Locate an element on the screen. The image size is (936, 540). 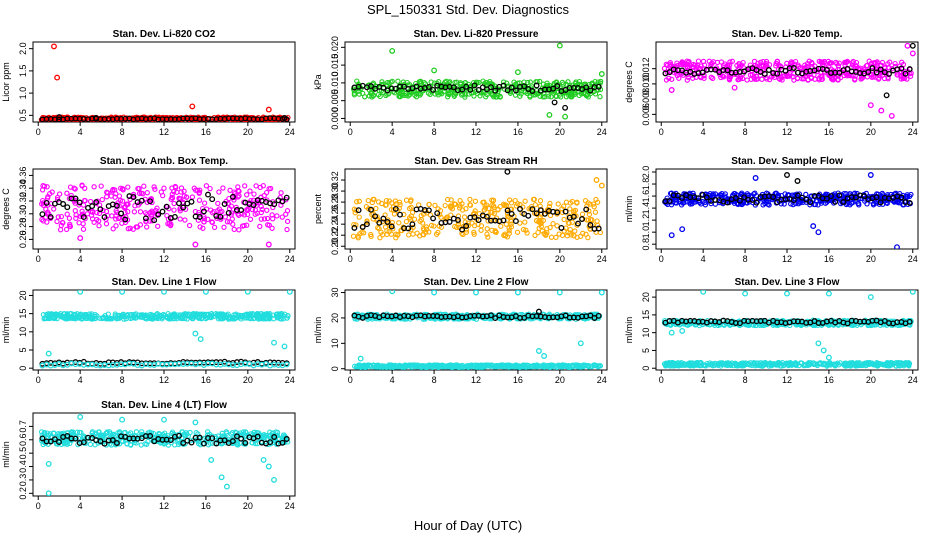
plot-frame is located at coordinates (787, 330).